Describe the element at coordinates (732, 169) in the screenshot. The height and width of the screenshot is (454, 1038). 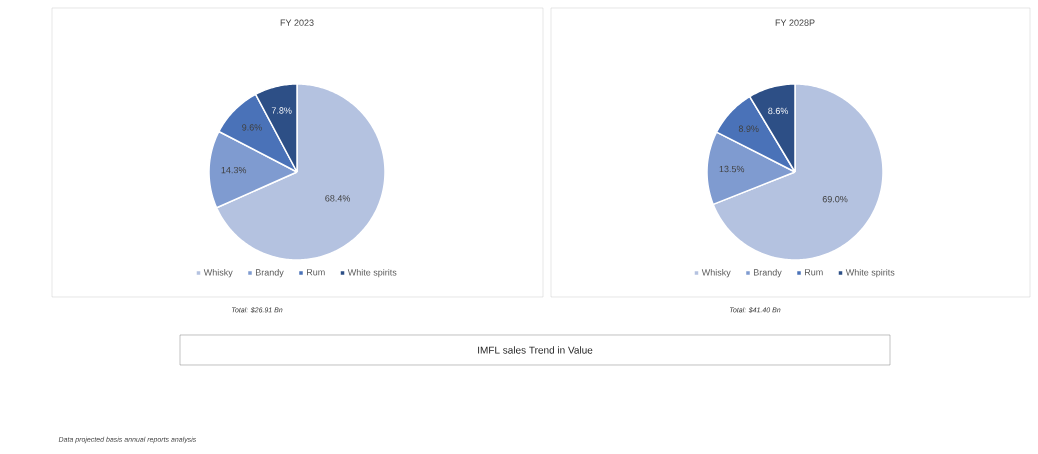
I see `data-label: 13.5%` at that location.